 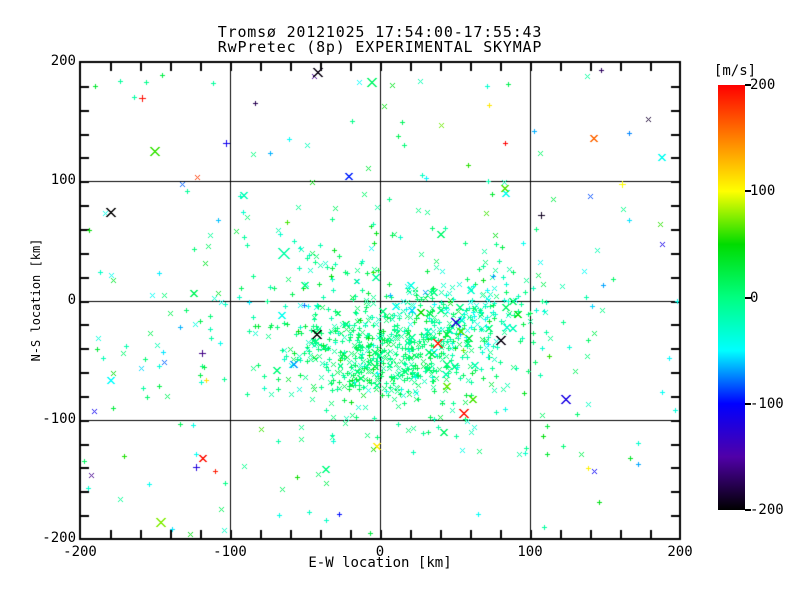 I want to click on colorbar-gradient, so click(x=731, y=297).